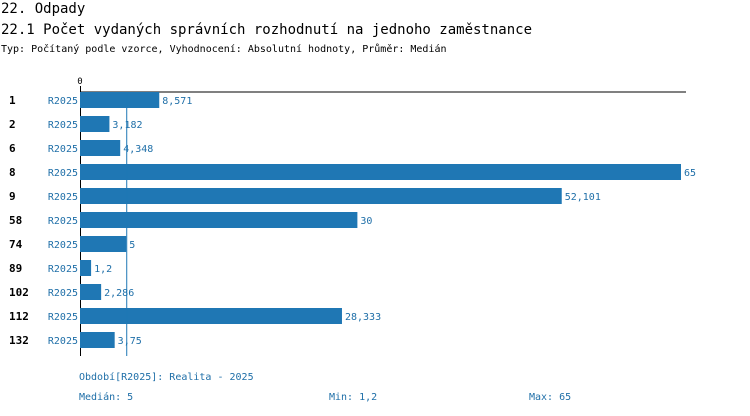  What do you see at coordinates (130, 341) in the screenshot?
I see `value-label: 3,75` at bounding box center [130, 341].